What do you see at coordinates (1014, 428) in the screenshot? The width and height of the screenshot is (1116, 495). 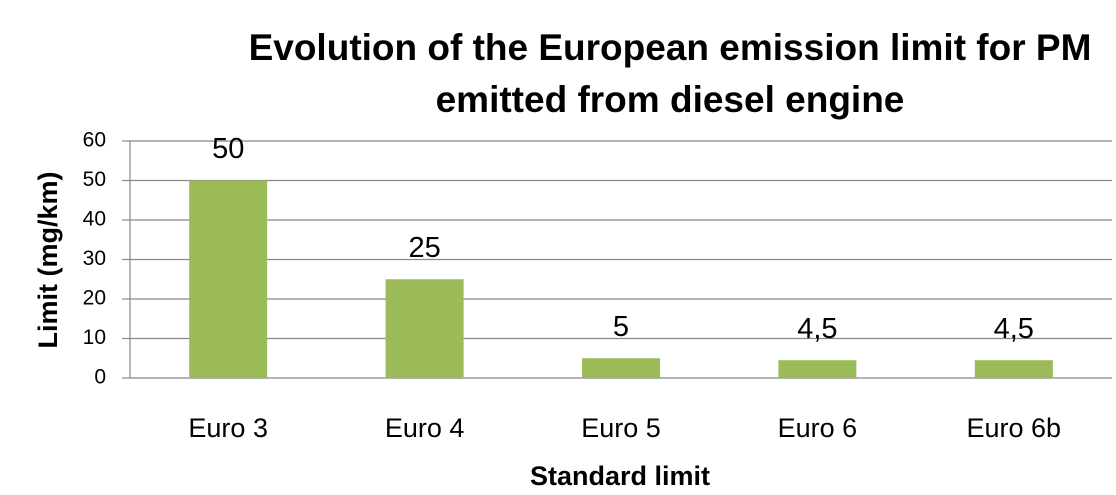 I see `x-tick-label: Euro 6b` at bounding box center [1014, 428].